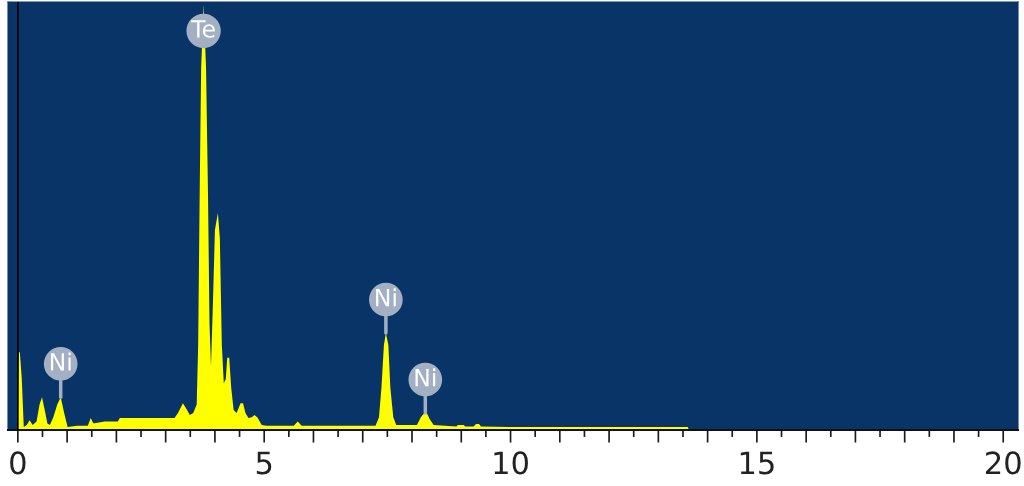  I want to click on x-tick-label: 5, so click(264, 463).